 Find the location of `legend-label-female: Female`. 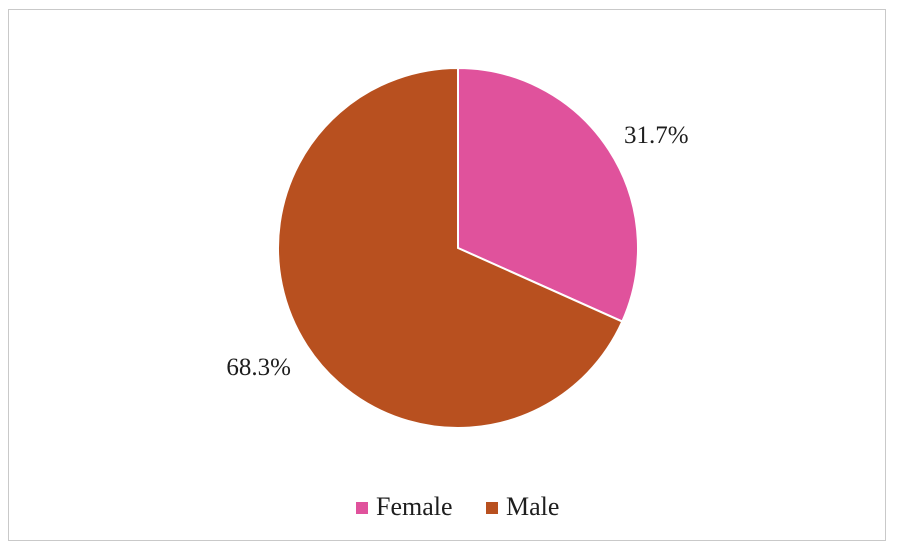

legend-label-female: Female is located at coordinates (414, 506).